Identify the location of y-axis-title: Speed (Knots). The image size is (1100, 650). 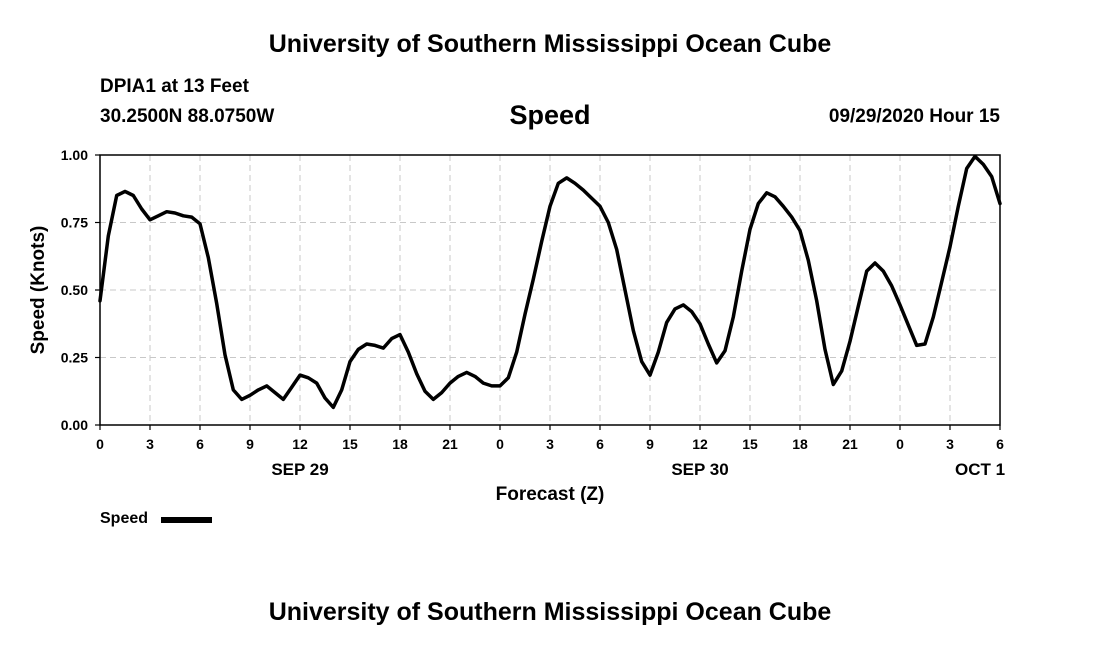
(38, 290).